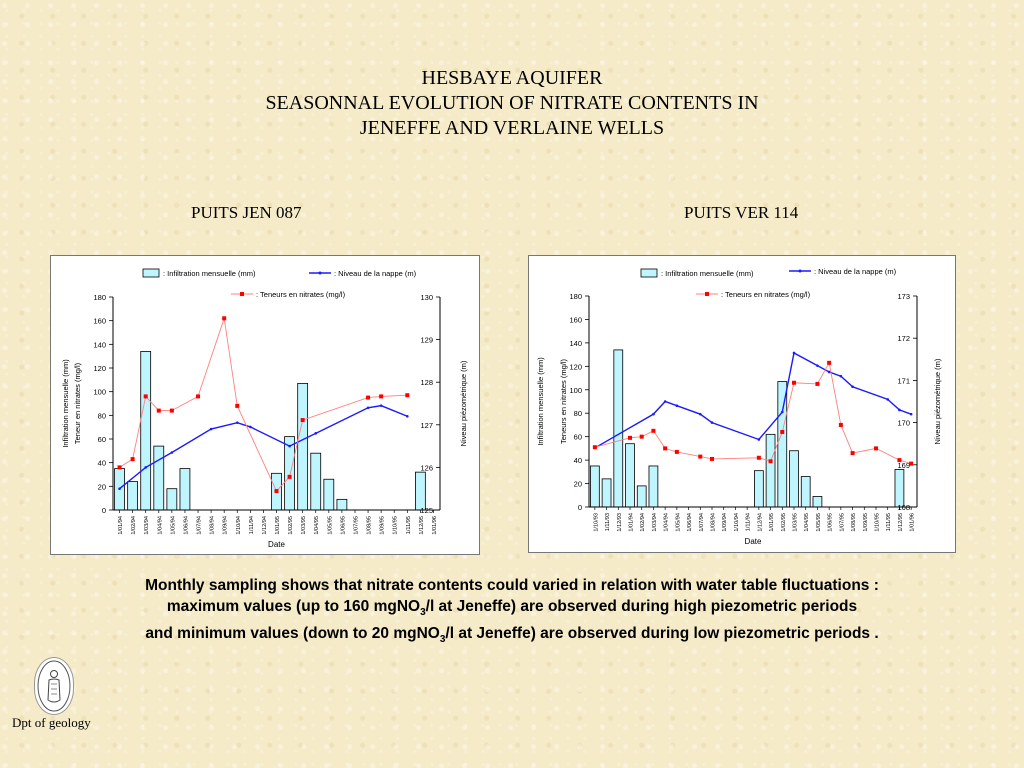 This screenshot has height=768, width=1024. I want to click on ver-legend-bar: : Infiltration mensuelle (mm), so click(707, 273).